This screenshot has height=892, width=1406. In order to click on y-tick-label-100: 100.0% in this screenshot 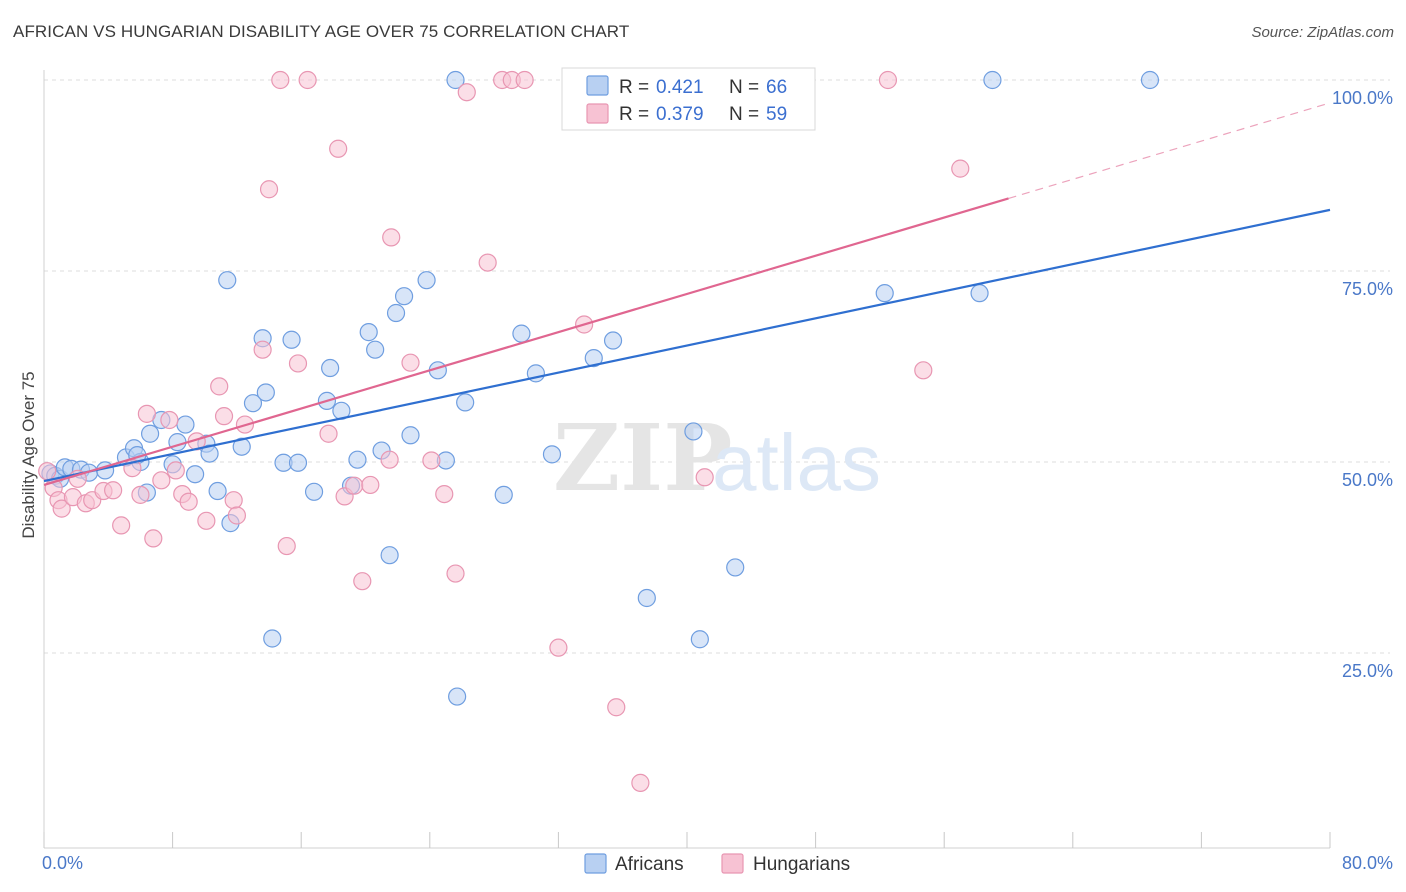, I will do `click(1362, 98)`.